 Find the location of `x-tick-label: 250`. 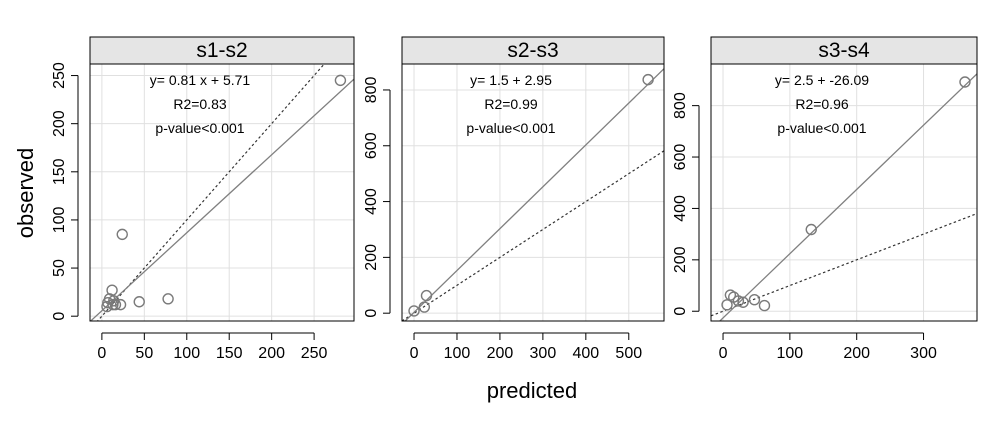

x-tick-label: 250 is located at coordinates (314, 353).